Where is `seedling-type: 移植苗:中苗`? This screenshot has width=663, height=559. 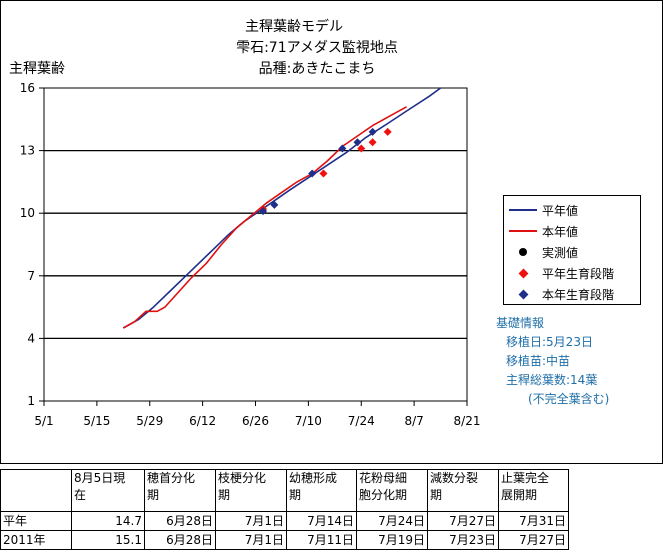 seedling-type: 移植苗:中苗 is located at coordinates (538, 361).